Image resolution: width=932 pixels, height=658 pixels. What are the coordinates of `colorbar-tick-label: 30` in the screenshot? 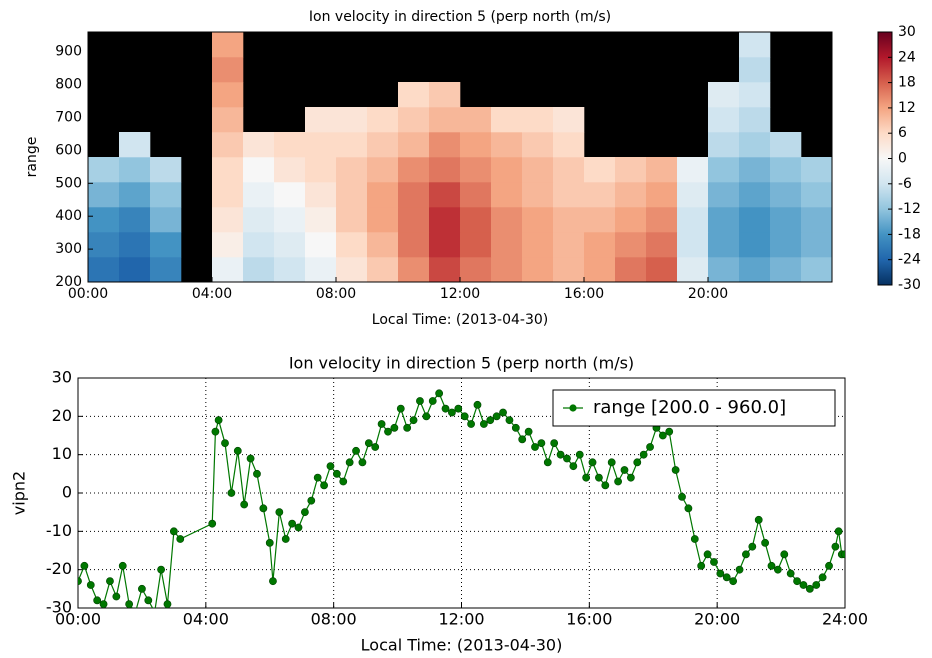 It's located at (907, 32).